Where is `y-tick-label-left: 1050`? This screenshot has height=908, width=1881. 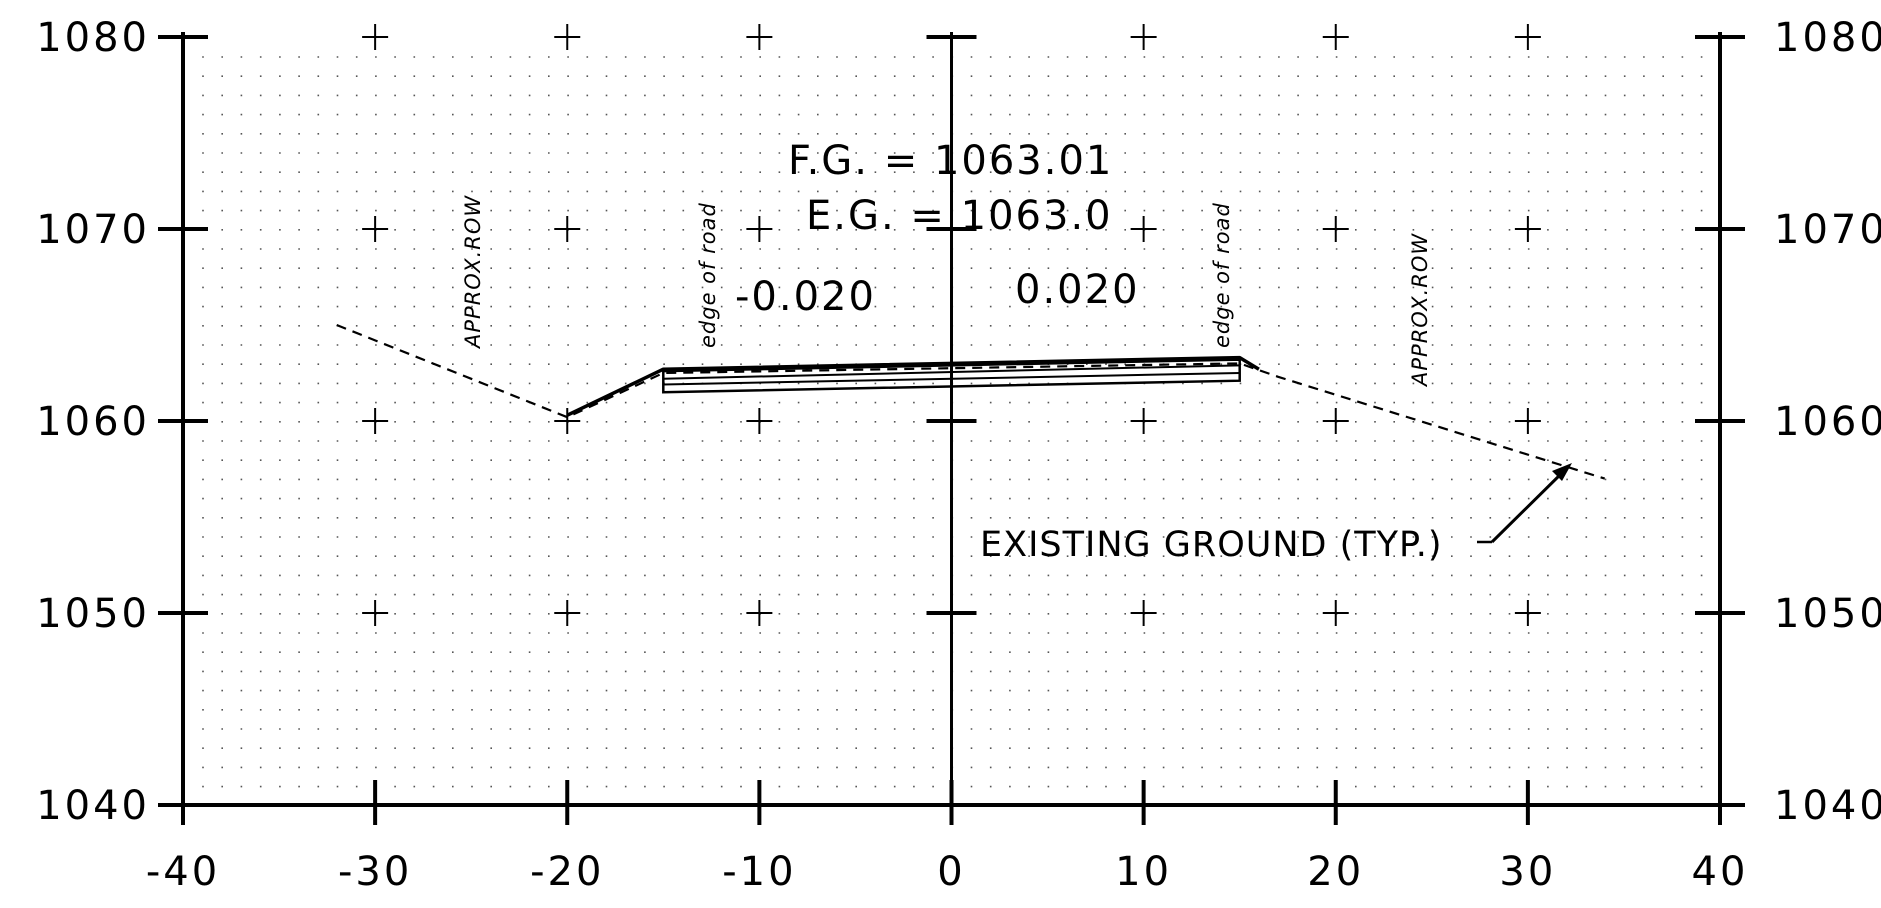
y-tick-label-left: 1050 is located at coordinates (93, 614).